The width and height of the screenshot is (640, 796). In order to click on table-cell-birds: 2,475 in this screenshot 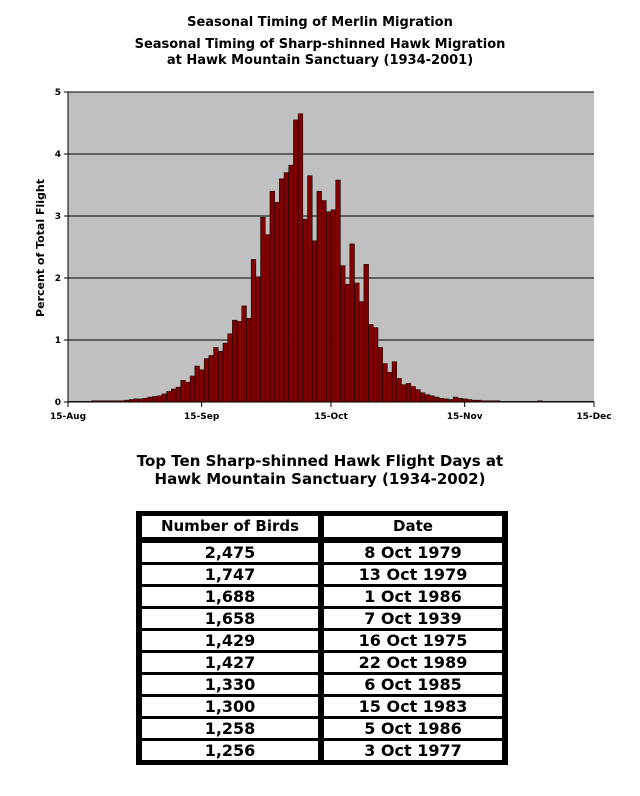, I will do `click(230, 552)`.